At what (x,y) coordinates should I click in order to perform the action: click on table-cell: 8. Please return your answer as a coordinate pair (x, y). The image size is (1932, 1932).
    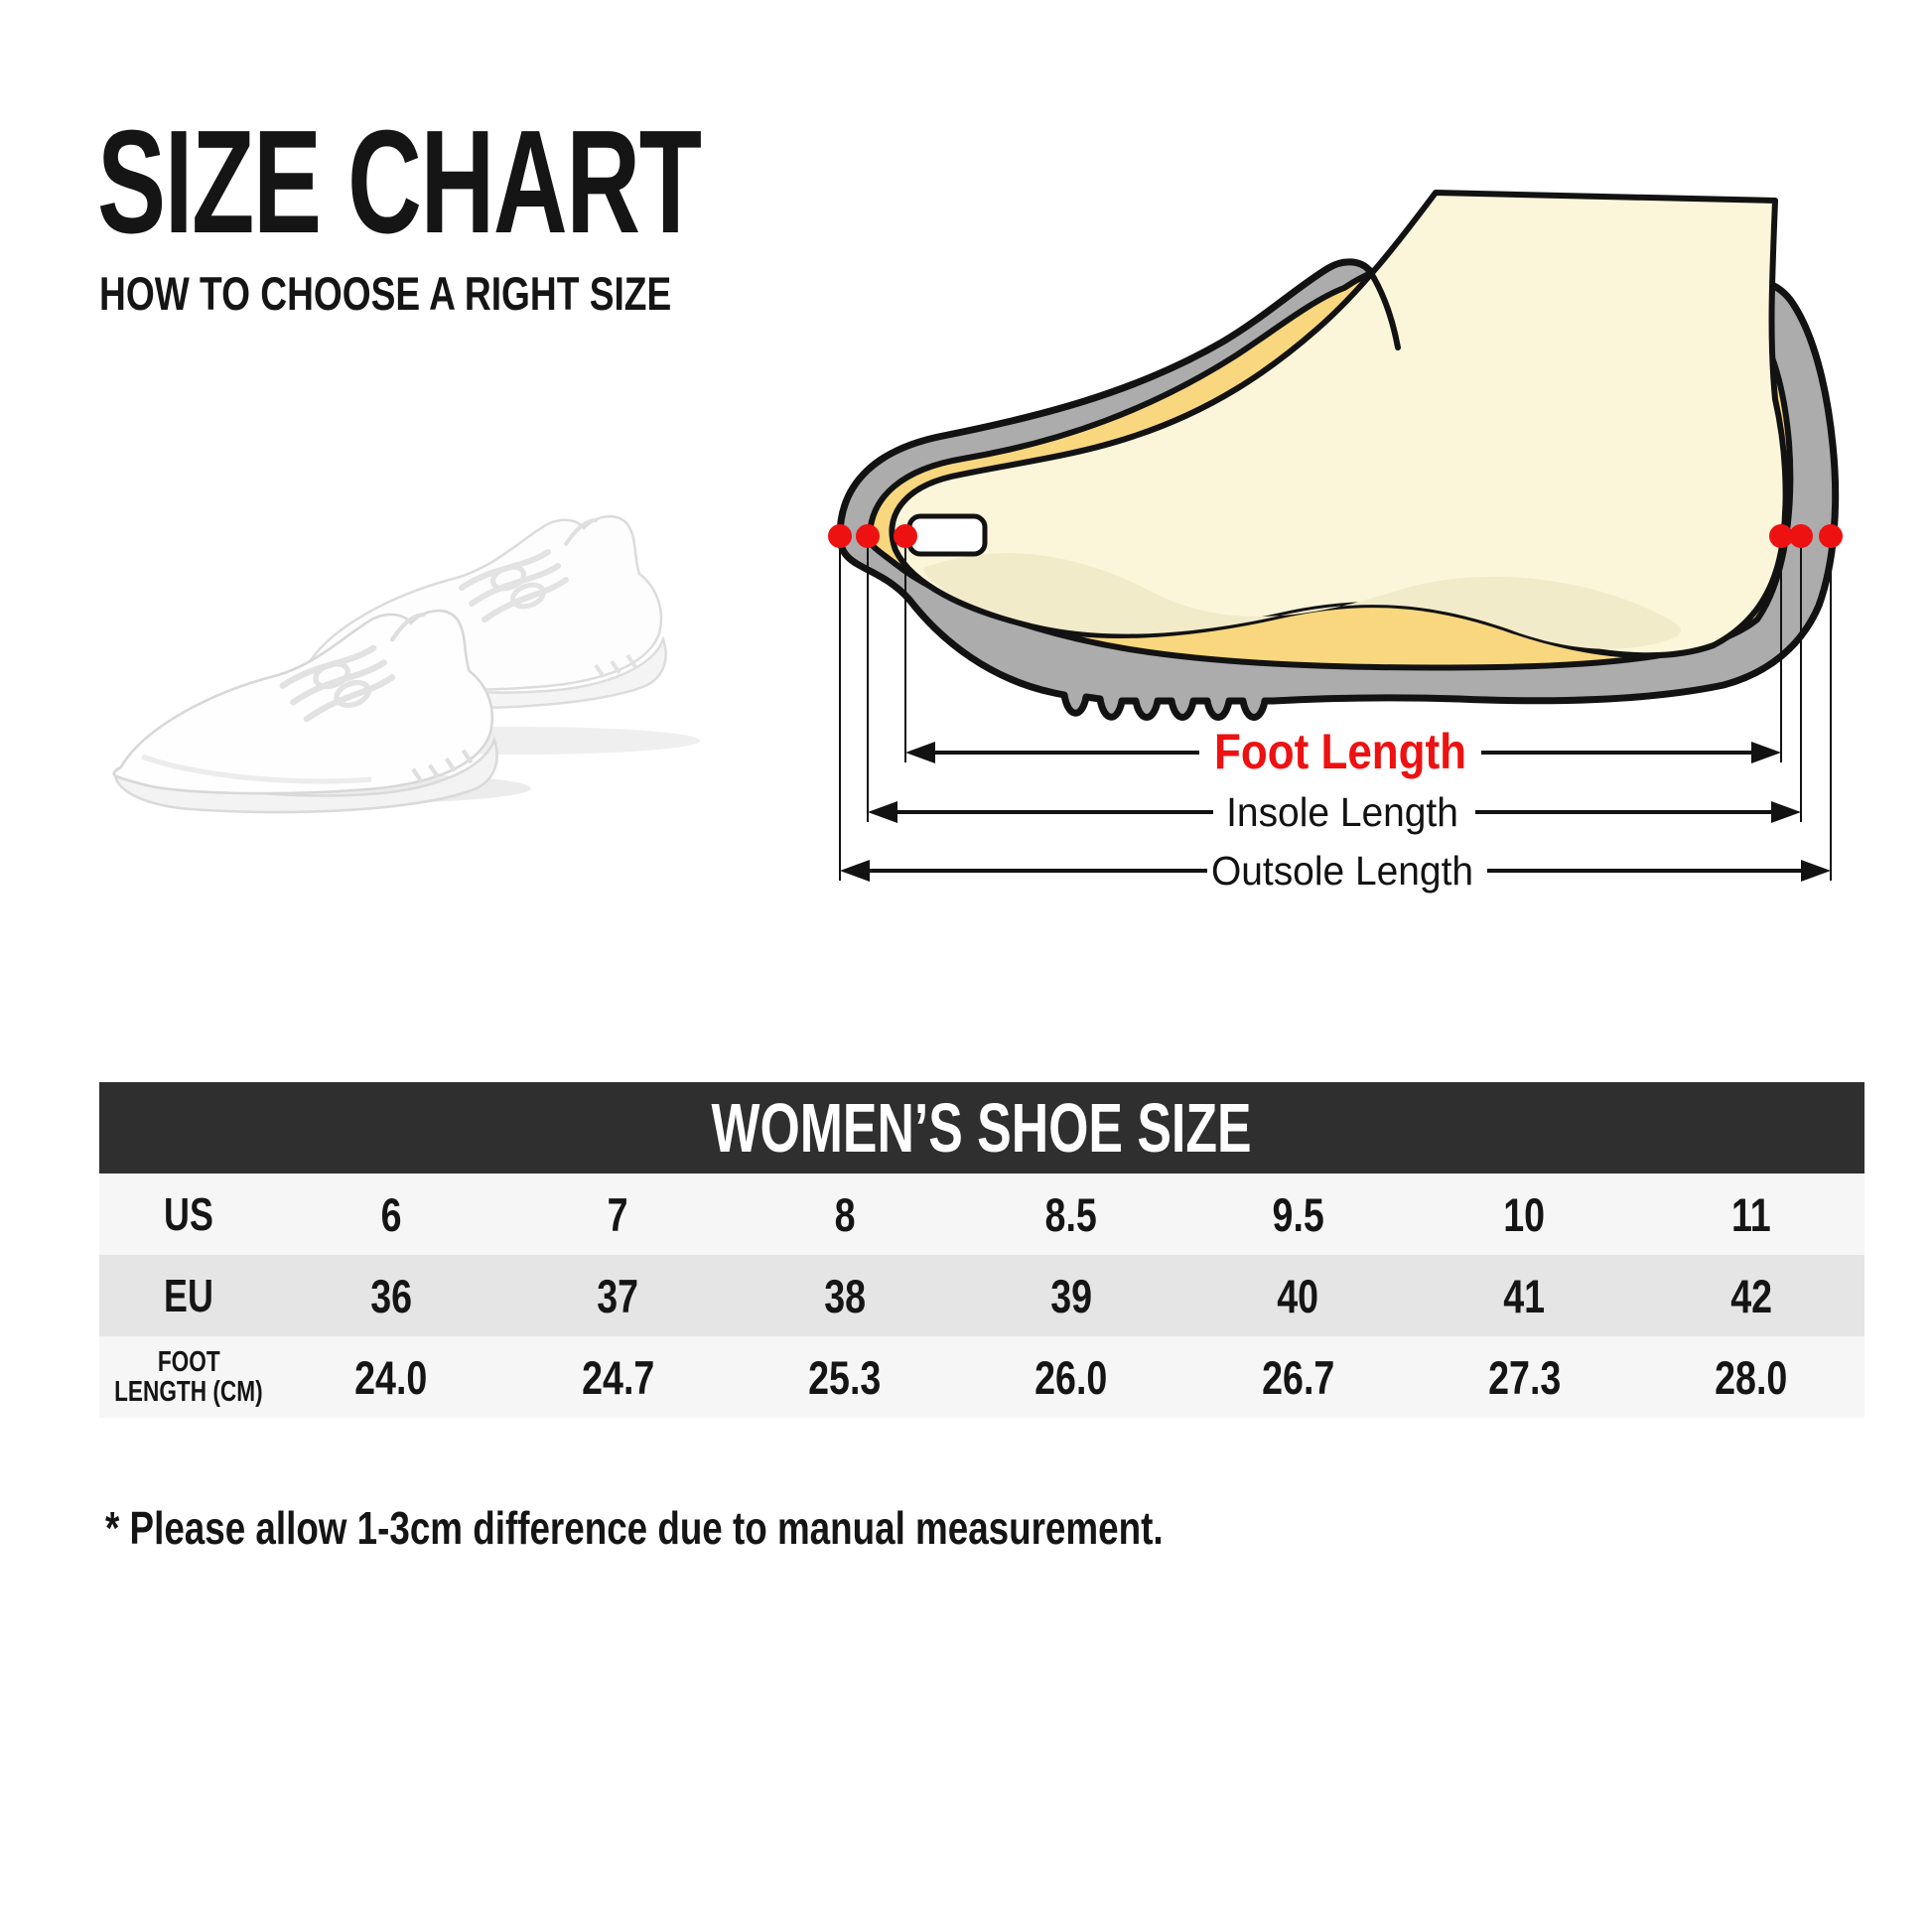
    Looking at the image, I should click on (845, 1214).